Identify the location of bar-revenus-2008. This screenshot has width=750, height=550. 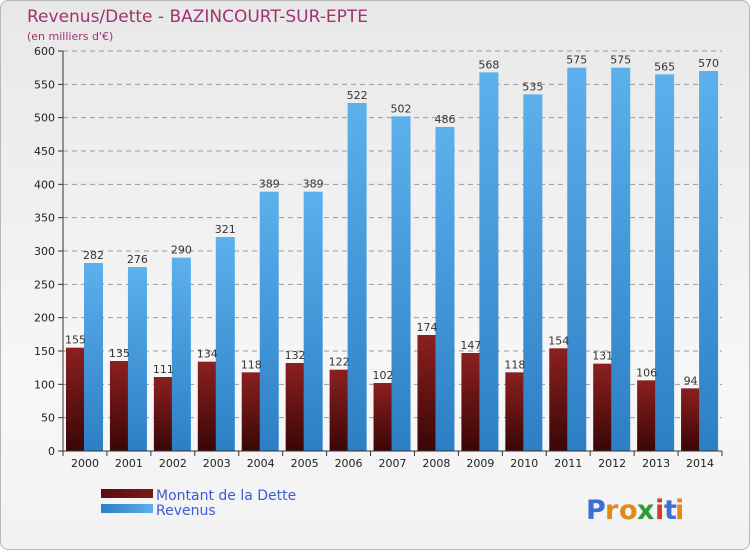
(445, 289).